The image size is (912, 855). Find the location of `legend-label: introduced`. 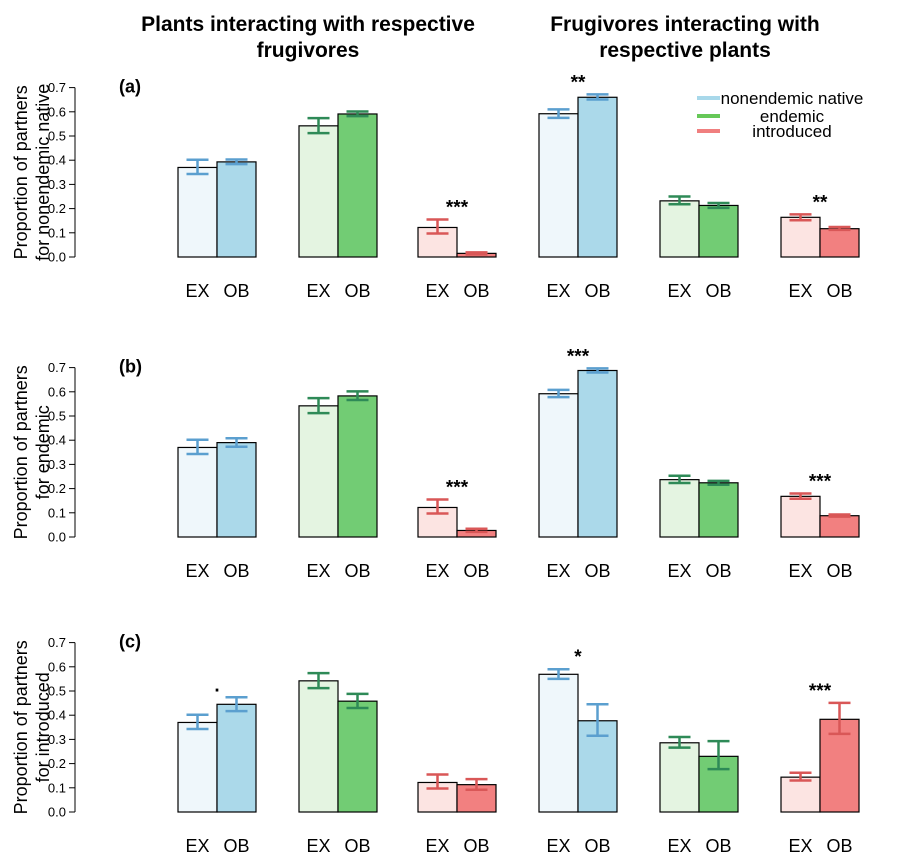

legend-label: introduced is located at coordinates (791, 131).